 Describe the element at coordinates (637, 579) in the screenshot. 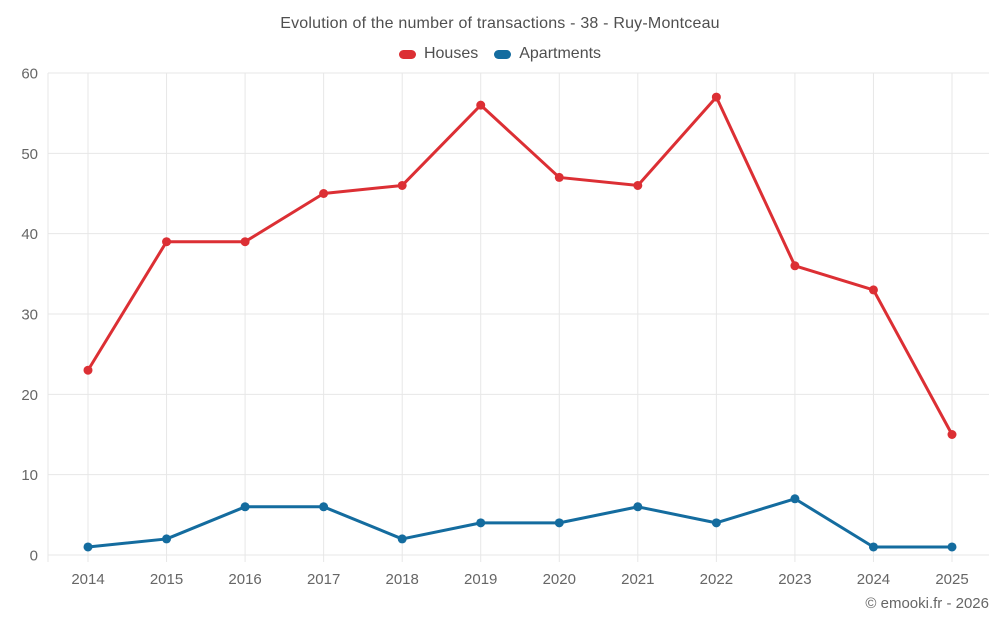

I see `x-tick-label: 2021` at that location.